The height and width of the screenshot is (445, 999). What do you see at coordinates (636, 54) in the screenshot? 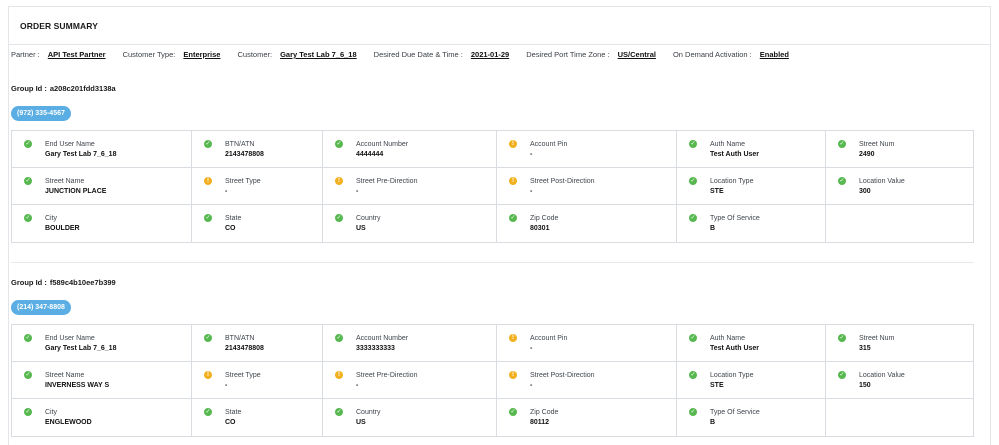
I see `time-zone-link: US/Central` at bounding box center [636, 54].